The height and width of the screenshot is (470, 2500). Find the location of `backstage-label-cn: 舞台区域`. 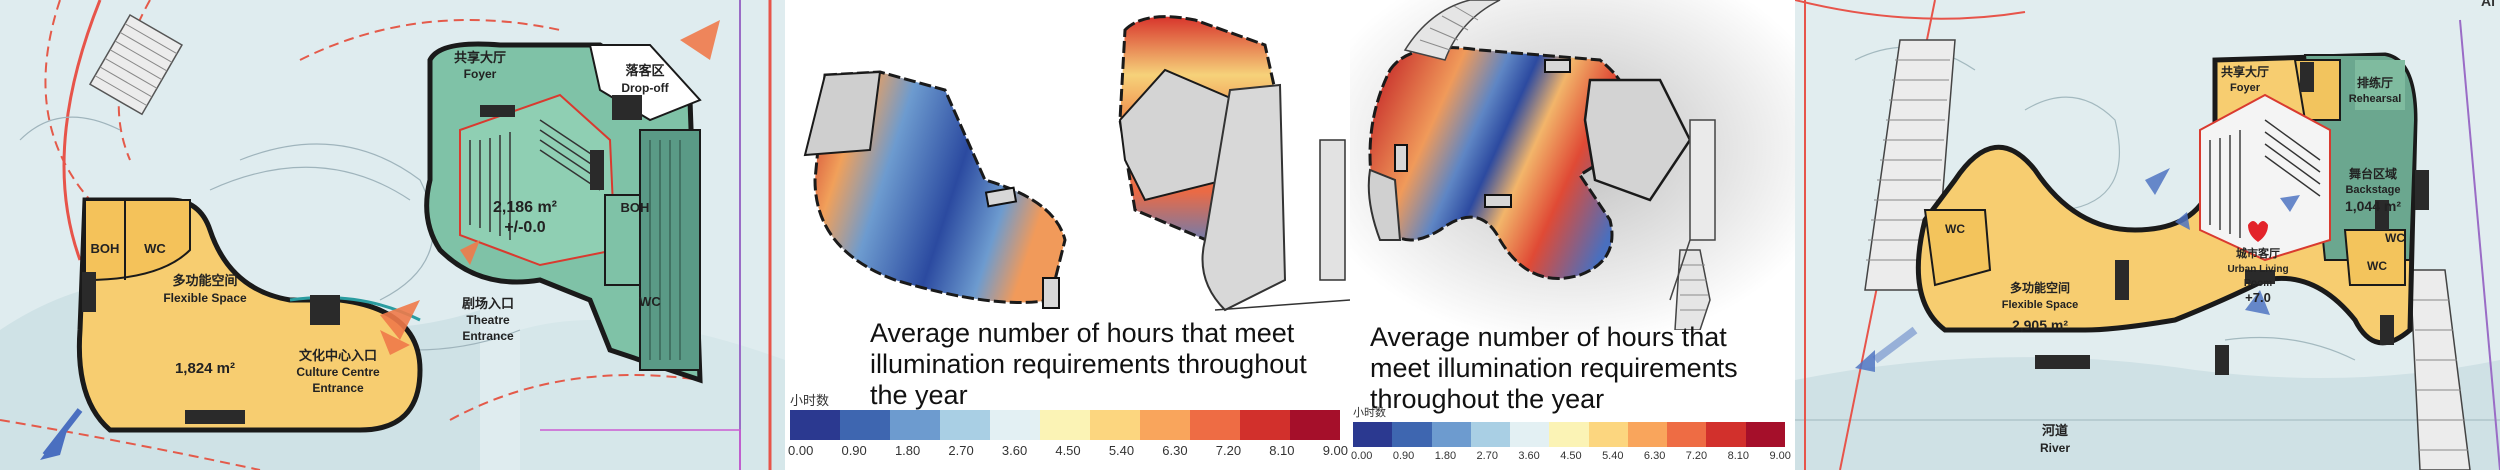

backstage-label-cn: 舞台区域 is located at coordinates (2372, 173).